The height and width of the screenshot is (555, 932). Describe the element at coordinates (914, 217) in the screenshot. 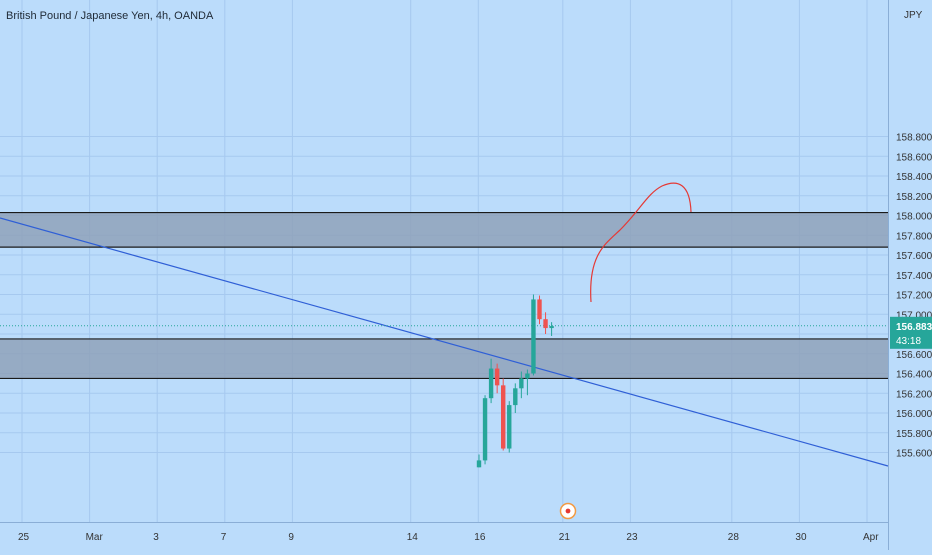

I see `y-tick-label: 158.000` at that location.